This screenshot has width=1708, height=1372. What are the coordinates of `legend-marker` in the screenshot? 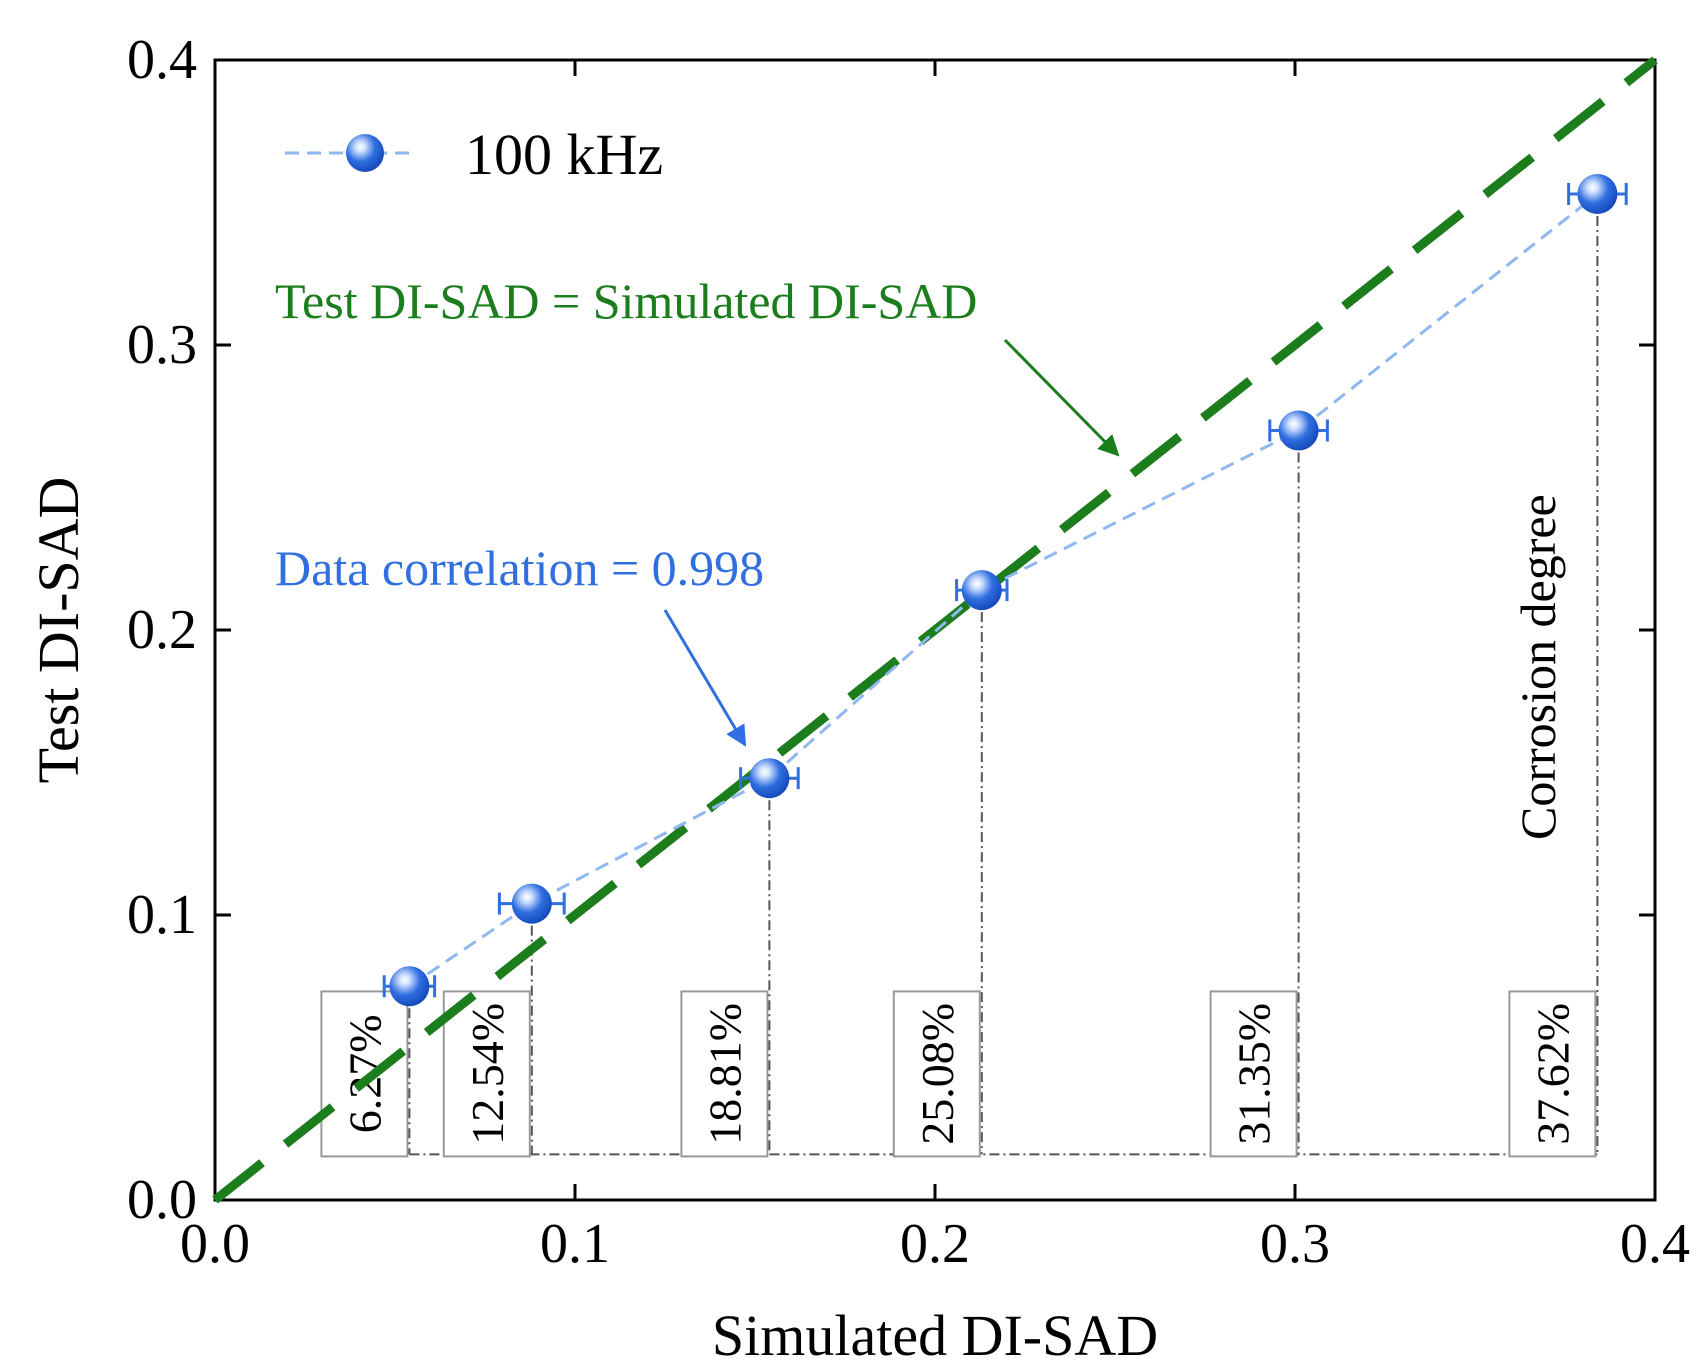 It's located at (365, 153).